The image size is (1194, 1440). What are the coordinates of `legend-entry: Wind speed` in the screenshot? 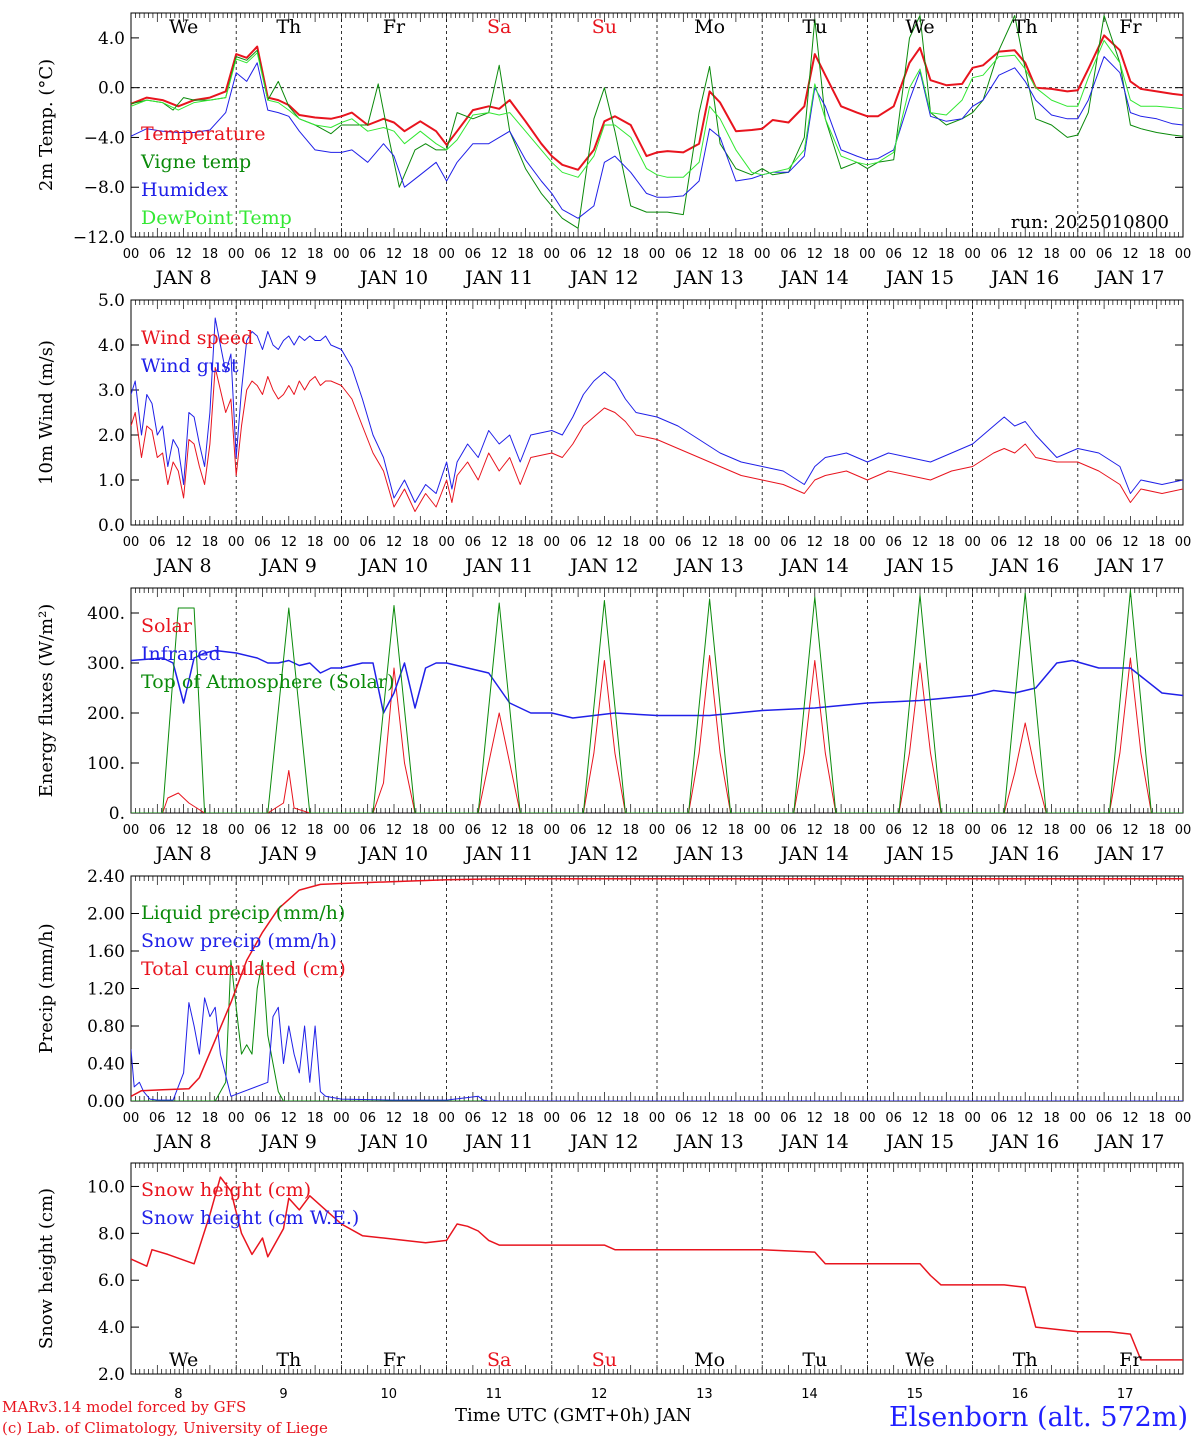 It's located at (197, 338).